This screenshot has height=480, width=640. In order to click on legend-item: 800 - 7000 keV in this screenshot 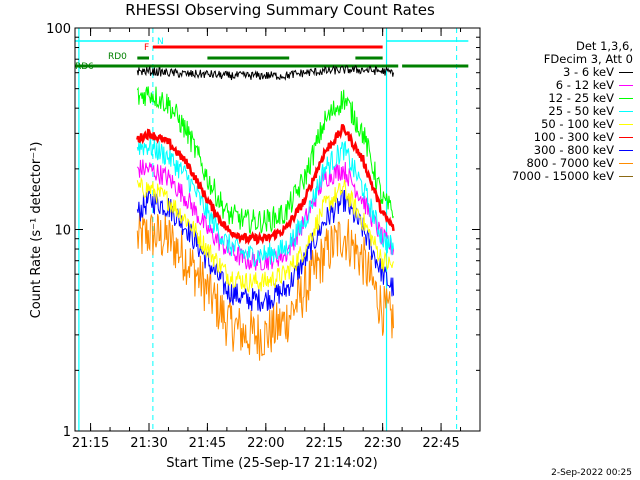, I will do `click(572, 163)`.